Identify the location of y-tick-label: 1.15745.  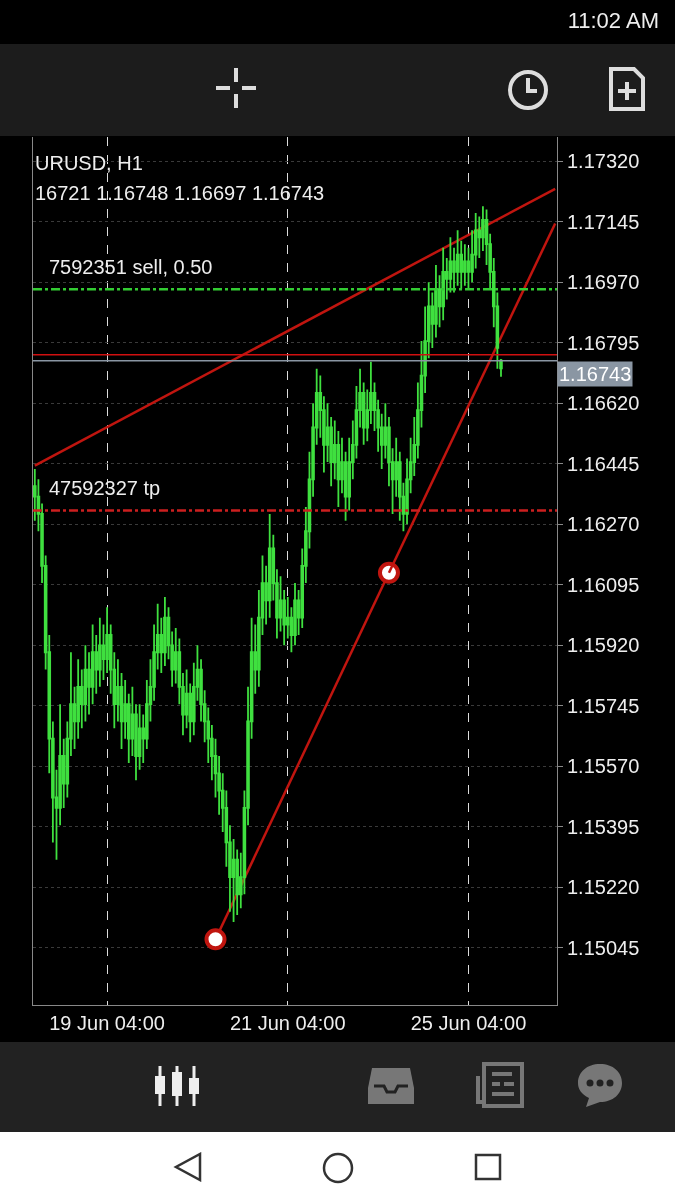
(603, 705).